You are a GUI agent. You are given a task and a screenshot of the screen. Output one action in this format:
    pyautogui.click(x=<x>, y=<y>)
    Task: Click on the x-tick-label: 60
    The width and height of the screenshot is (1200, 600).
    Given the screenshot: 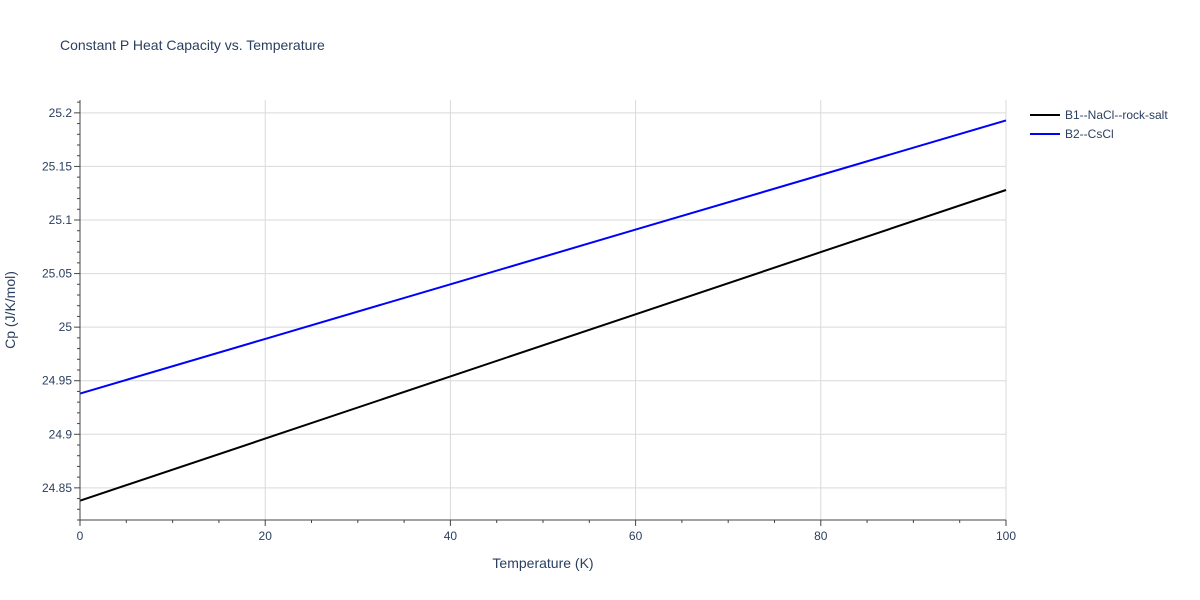 What is the action you would take?
    pyautogui.click(x=636, y=536)
    